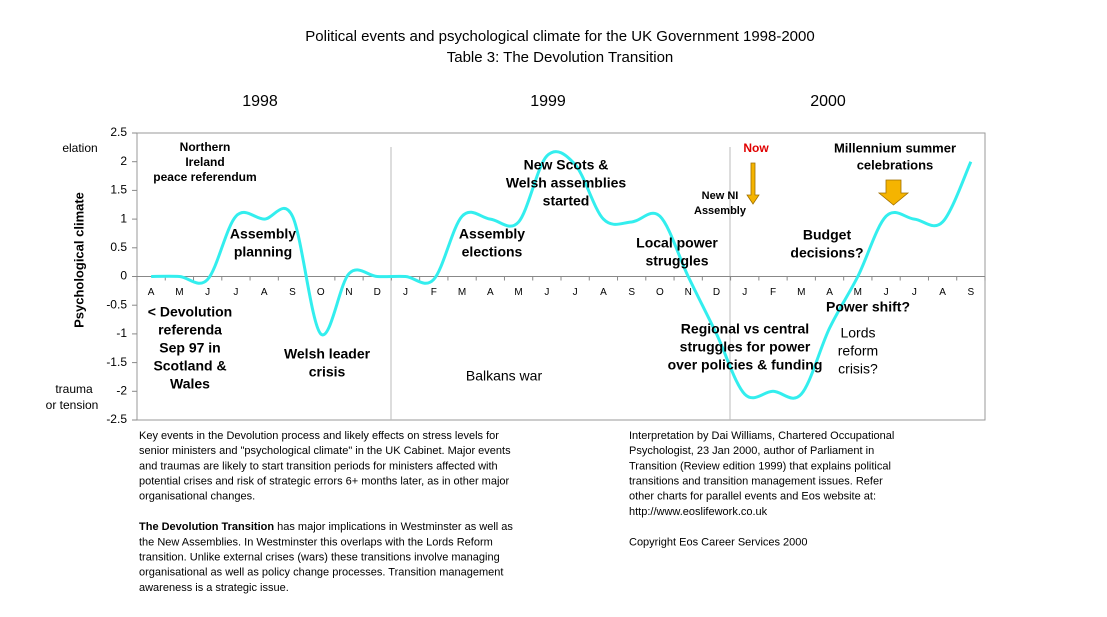 The image size is (1107, 617). I want to click on y-tick-label: -1.5, so click(116, 362).